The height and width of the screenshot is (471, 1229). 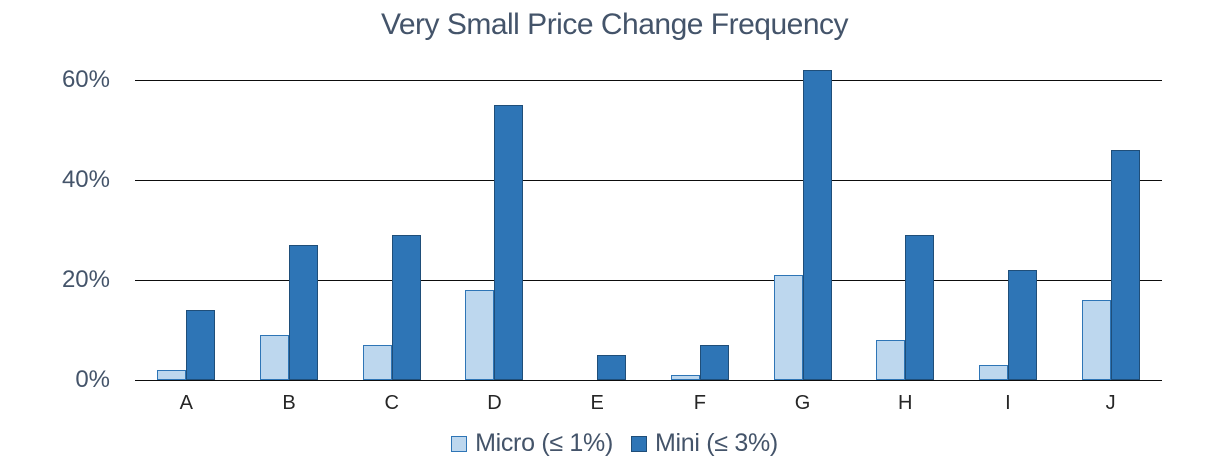 I want to click on bar-micro-H, so click(x=891, y=360).